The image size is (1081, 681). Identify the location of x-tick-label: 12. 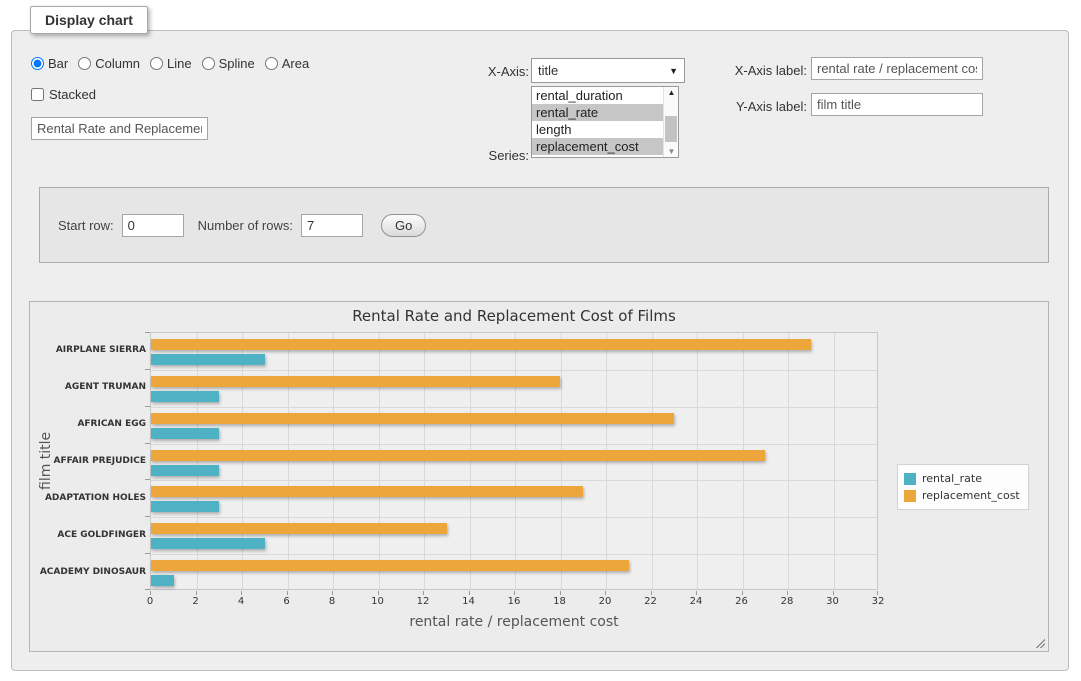
(423, 601).